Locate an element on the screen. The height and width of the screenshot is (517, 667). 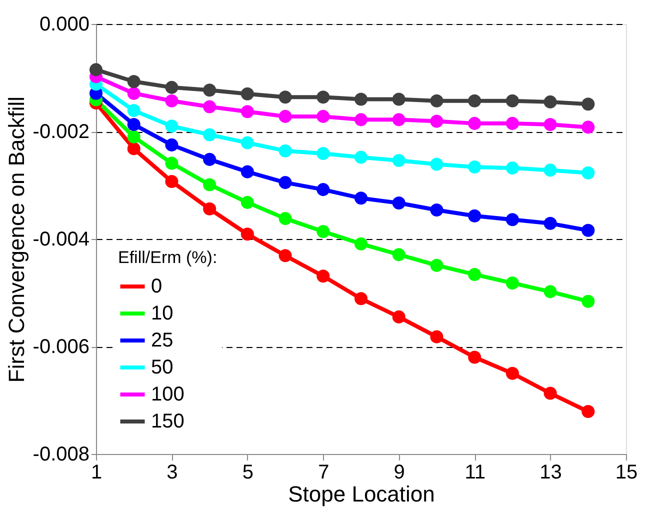
y-tick-label: -0.008 is located at coordinates (61, 455).